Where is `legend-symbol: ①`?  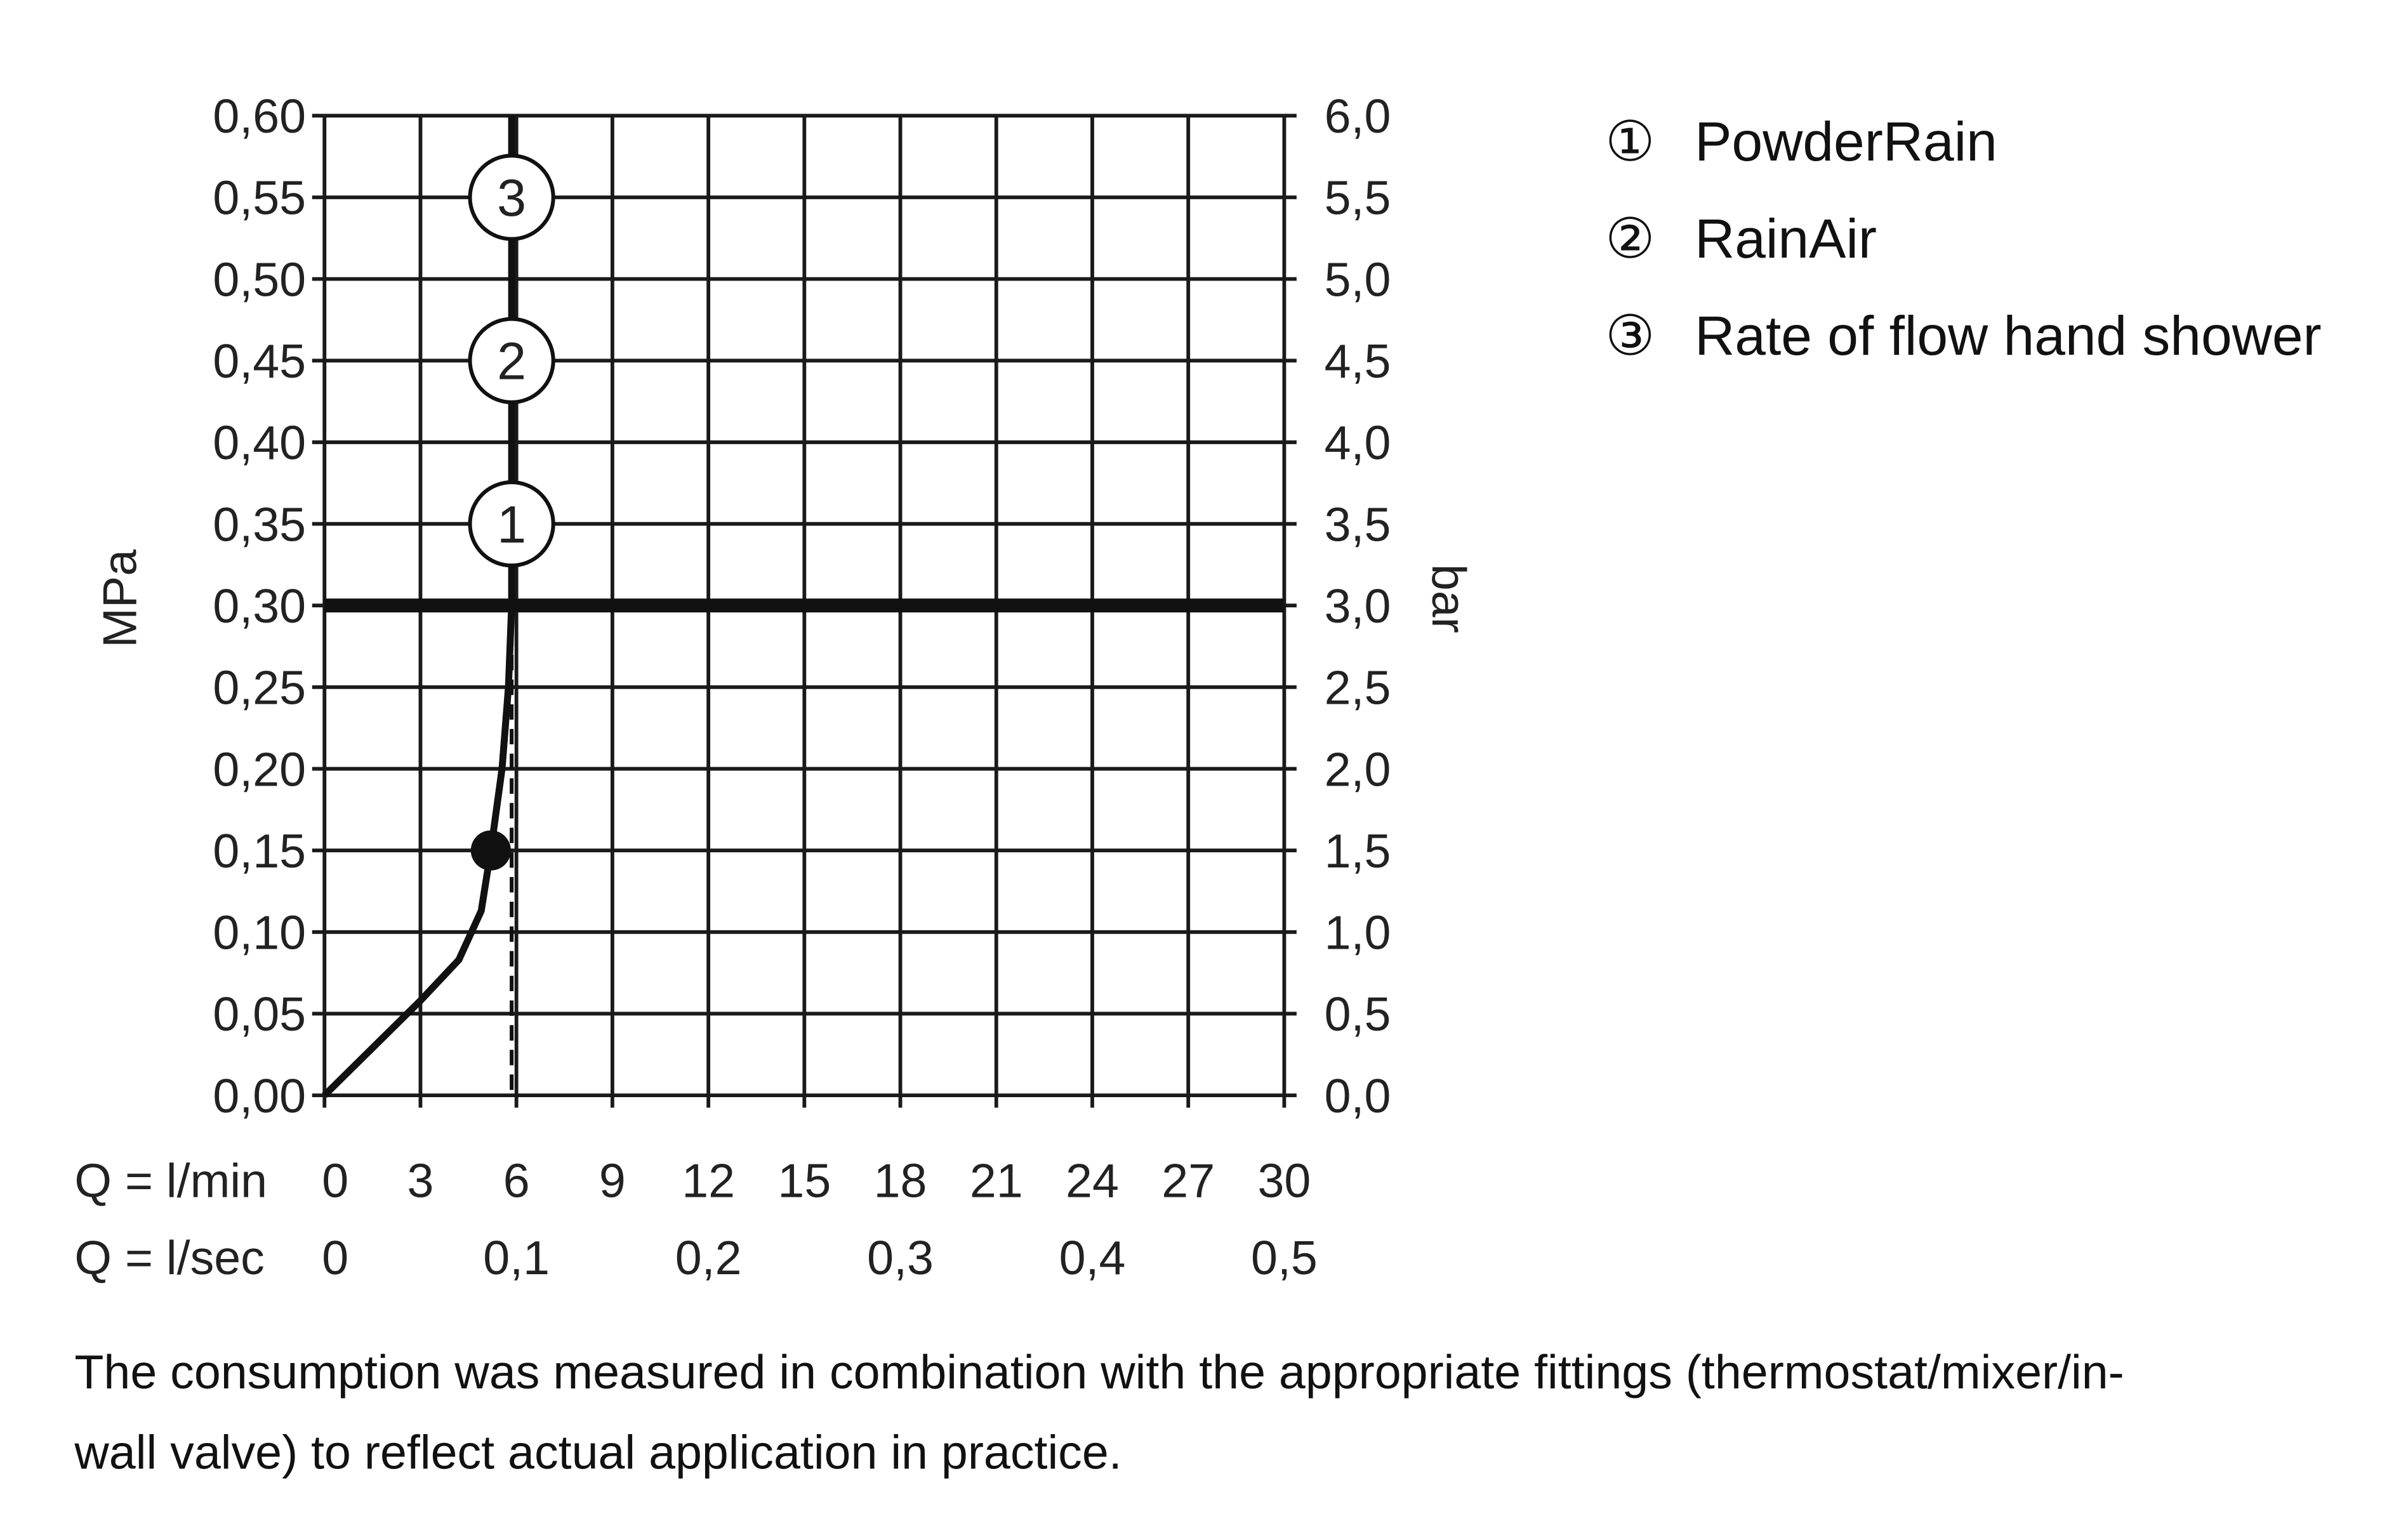
legend-symbol: ① is located at coordinates (1630, 141).